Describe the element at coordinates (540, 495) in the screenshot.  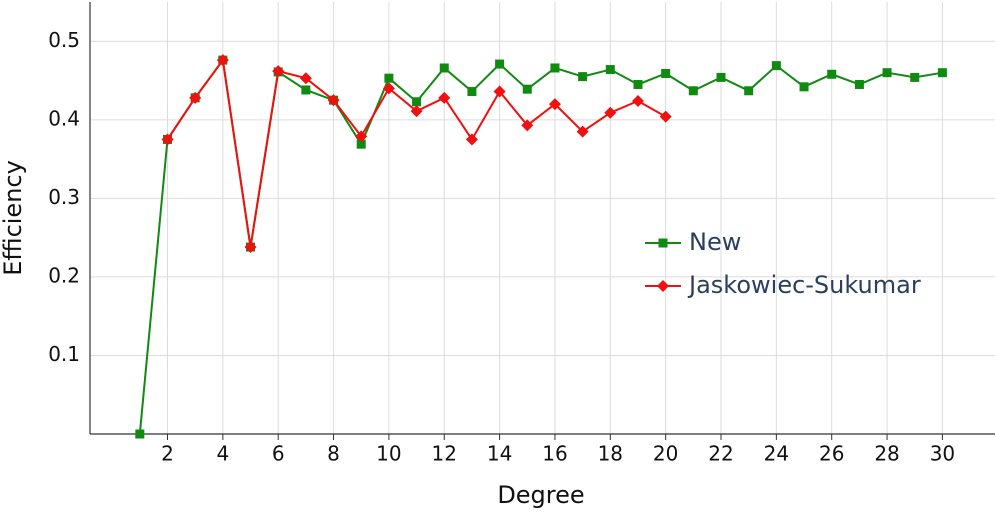
I see `x-axis-title: Degree` at that location.